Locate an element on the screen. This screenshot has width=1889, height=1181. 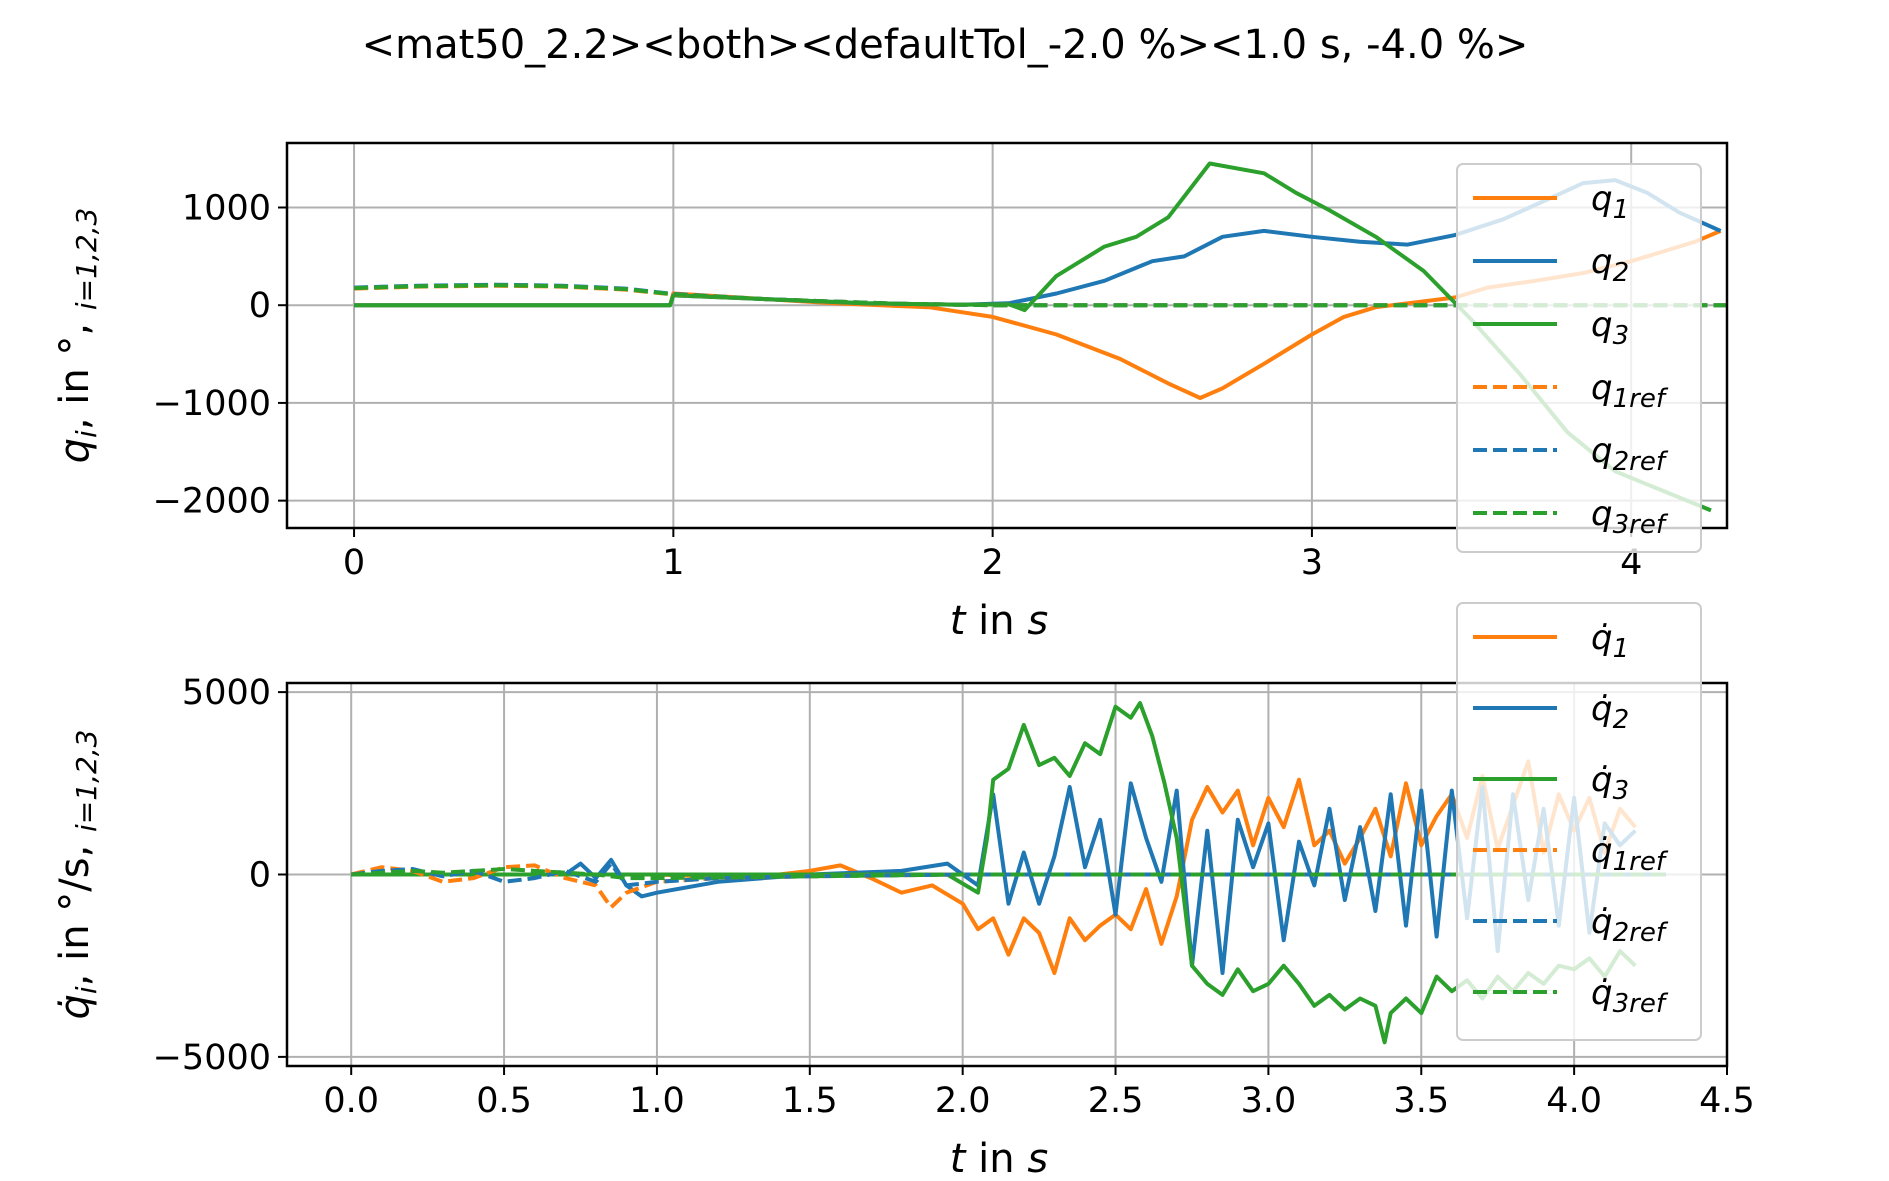
series-line-q̇2 is located at coordinates (994, 878).